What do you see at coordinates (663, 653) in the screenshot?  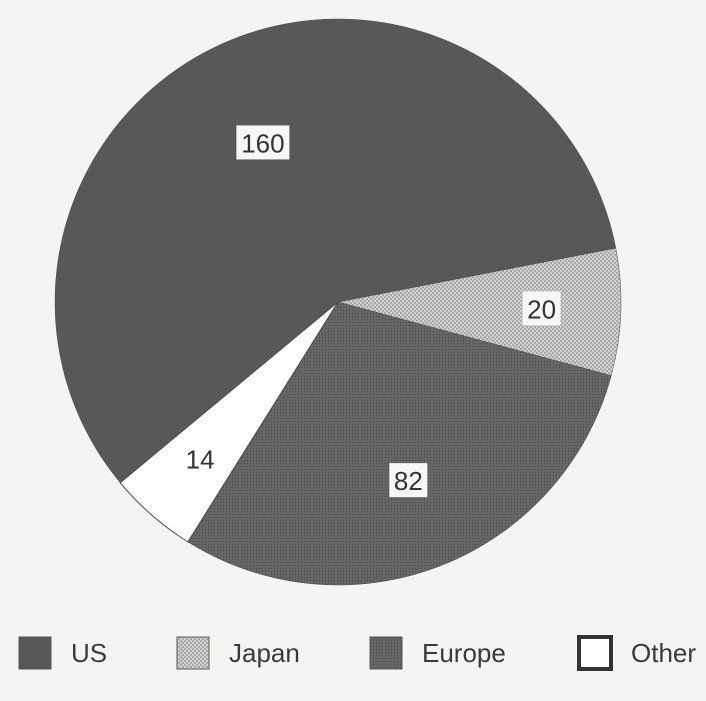 I see `legend-label-other: Other` at bounding box center [663, 653].